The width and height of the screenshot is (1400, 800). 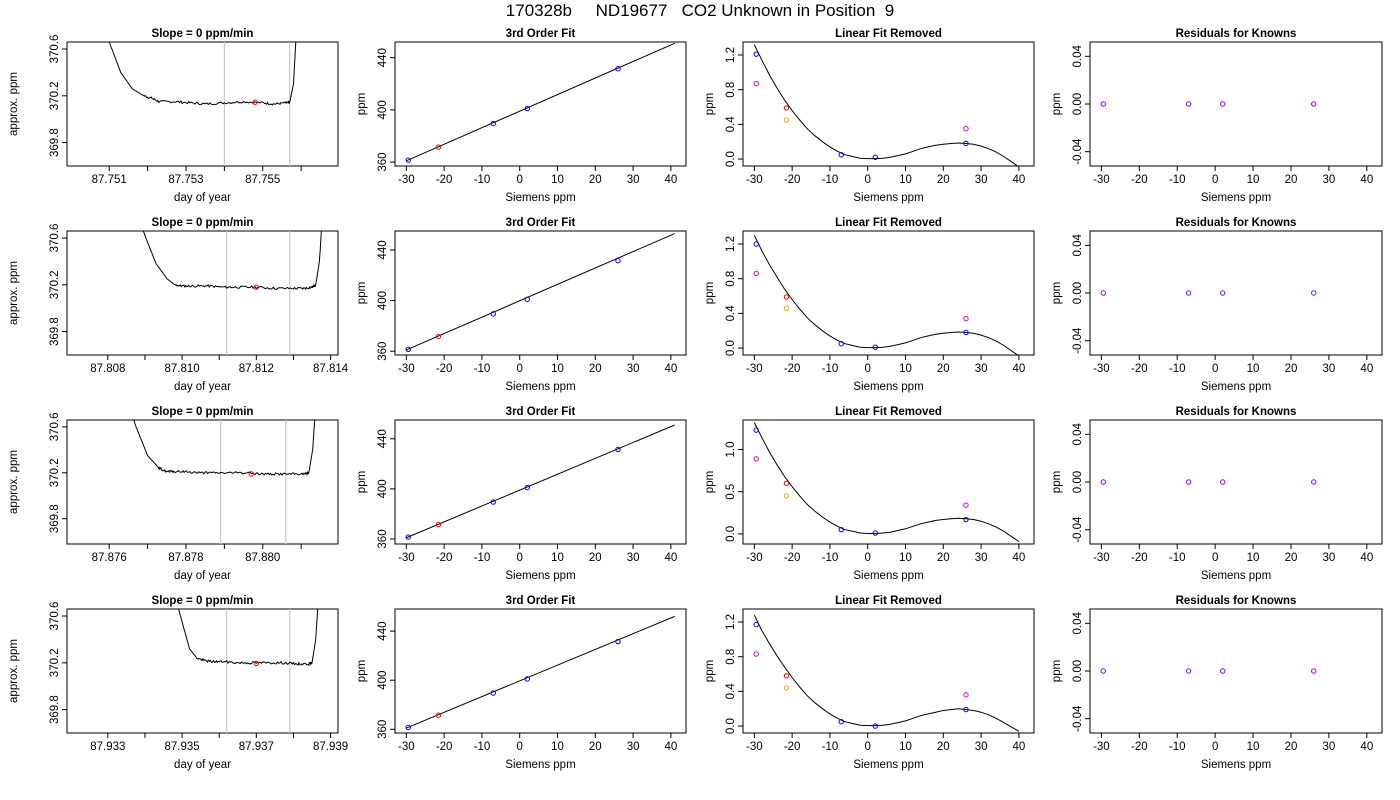 What do you see at coordinates (1236, 387) in the screenshot?
I see `x-axis-label: Siemens ppm` at bounding box center [1236, 387].